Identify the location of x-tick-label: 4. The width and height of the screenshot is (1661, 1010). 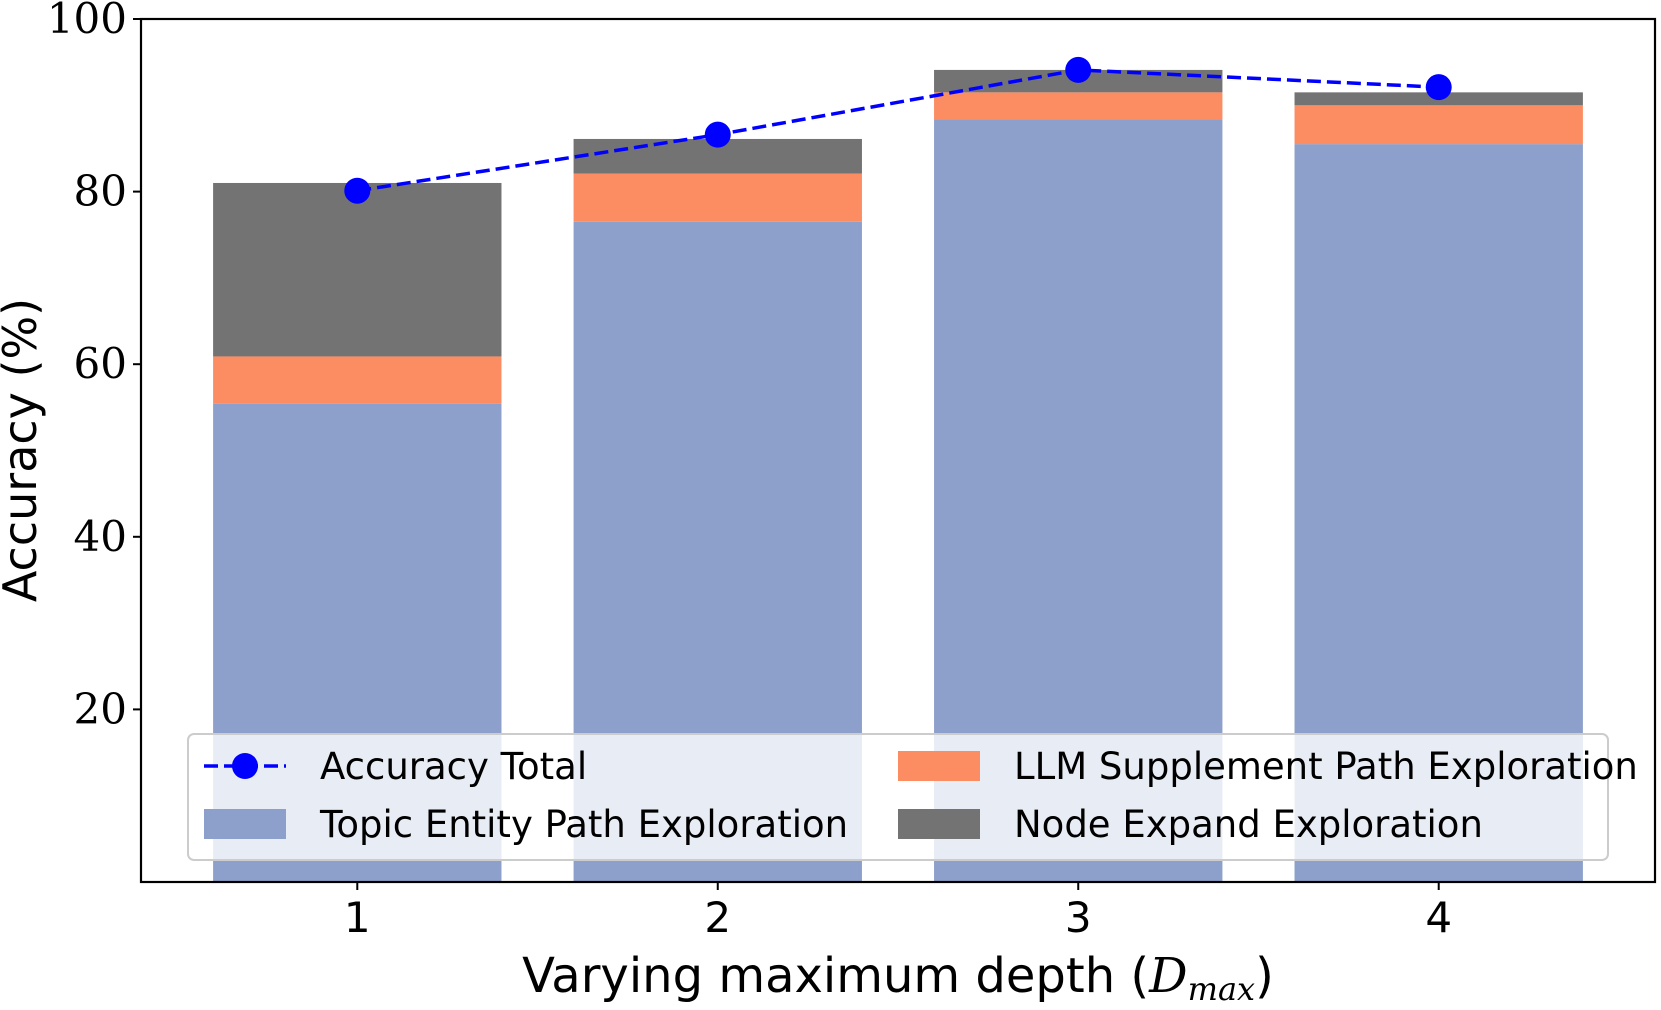
(1438, 917).